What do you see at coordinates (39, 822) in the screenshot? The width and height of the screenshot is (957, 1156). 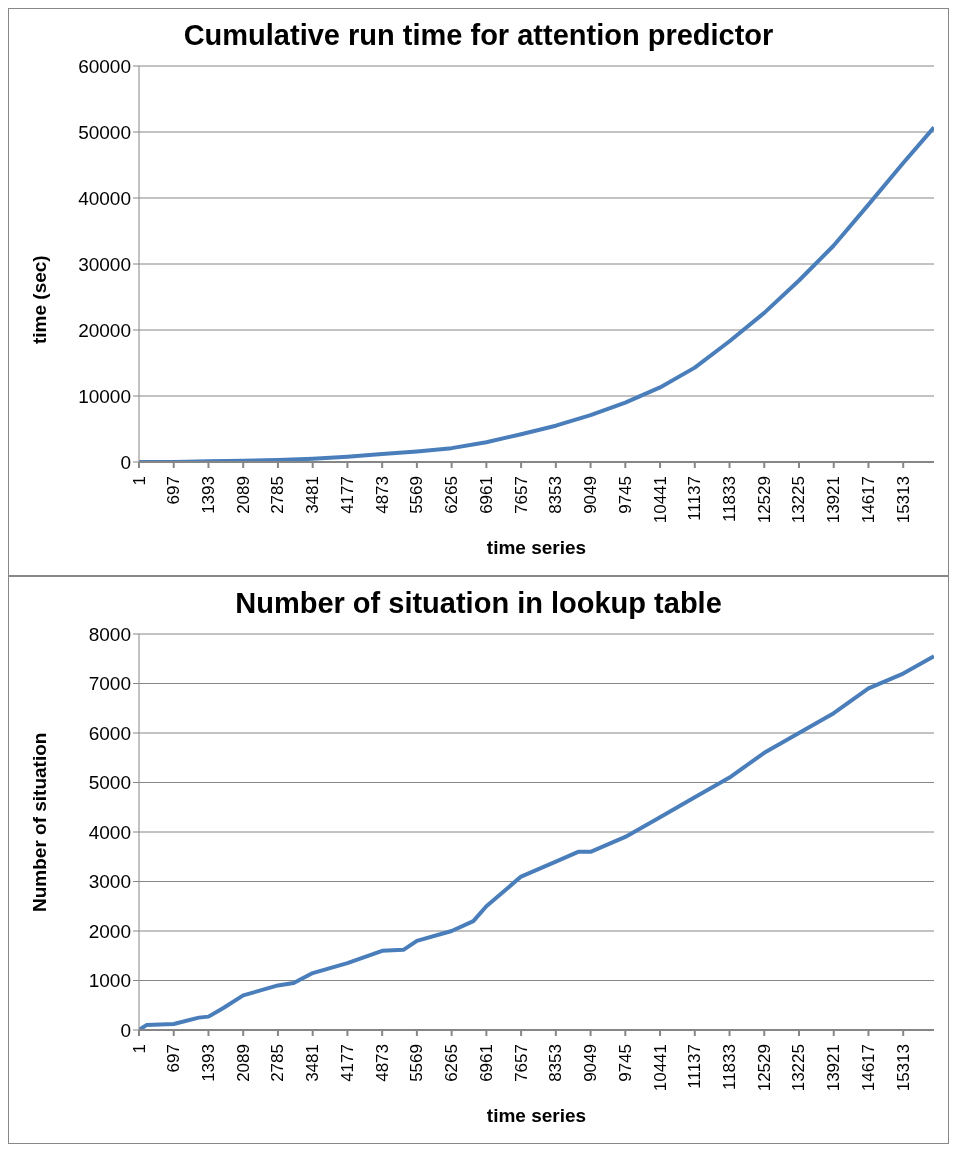 I see `y-axis-title: Number of situation` at bounding box center [39, 822].